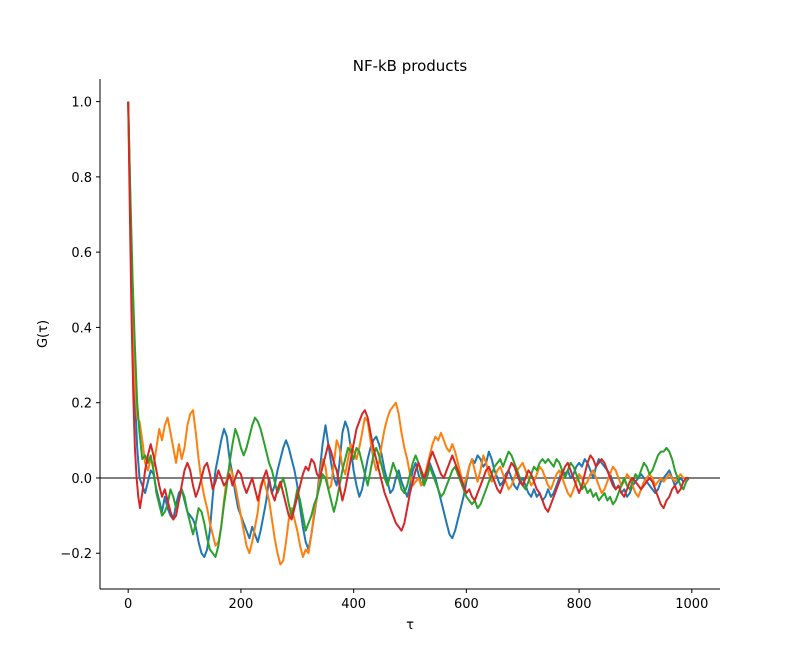 This screenshot has height=662, width=800. Describe the element at coordinates (353, 604) in the screenshot. I see `x-tick-label: 400` at that location.